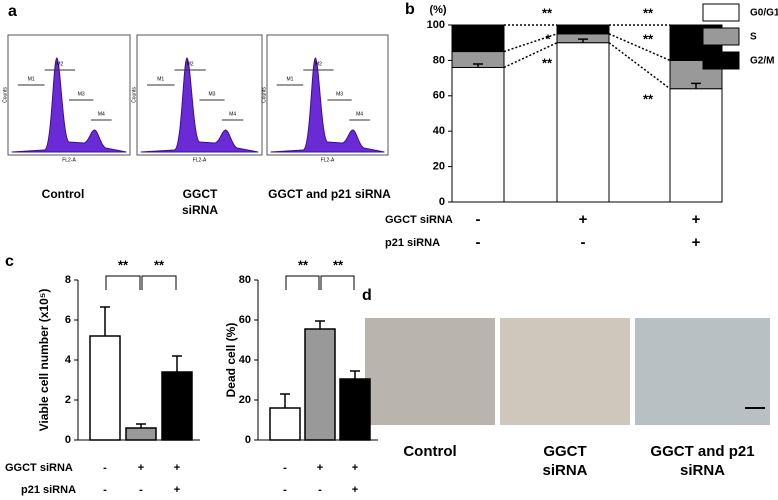 This screenshot has width=778, height=500. I want to click on legend-label: S, so click(753, 37).